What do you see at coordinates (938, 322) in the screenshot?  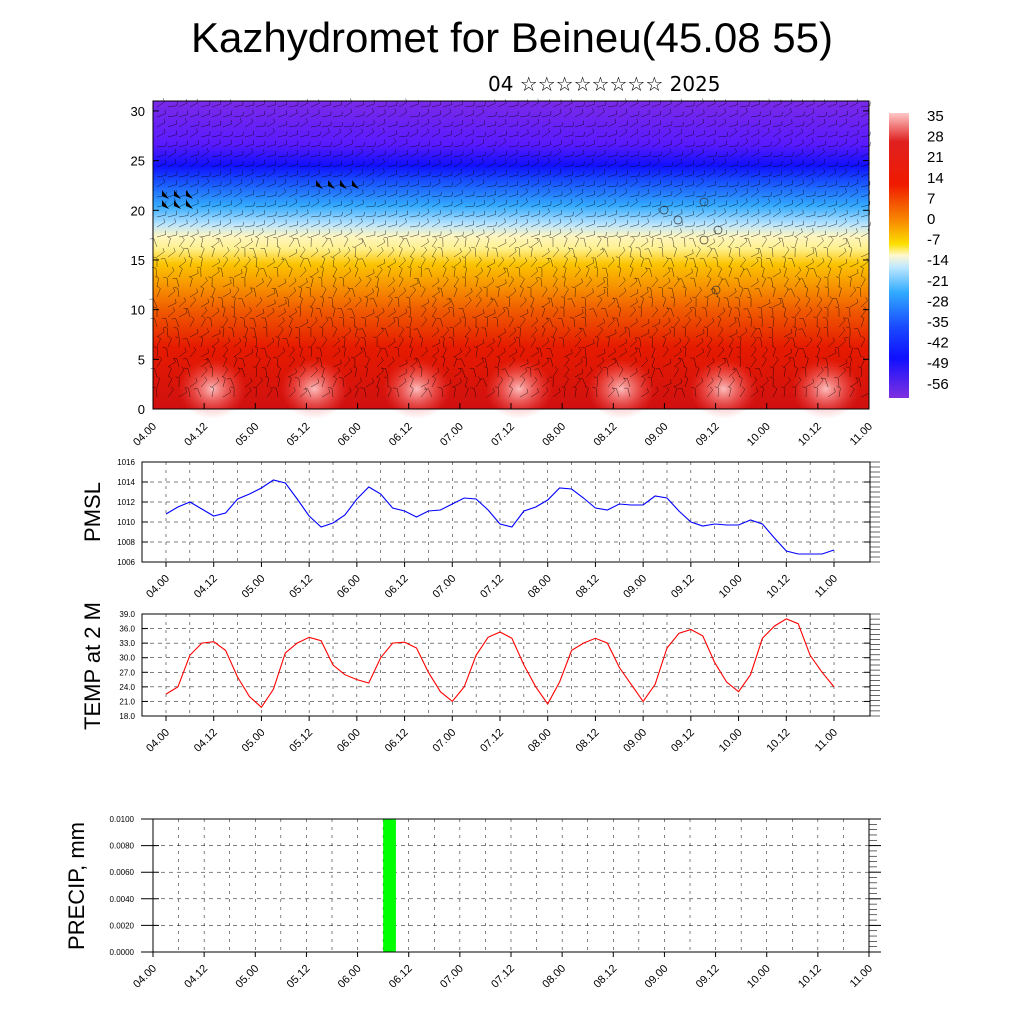 I see `colorbar-label: -35` at bounding box center [938, 322].